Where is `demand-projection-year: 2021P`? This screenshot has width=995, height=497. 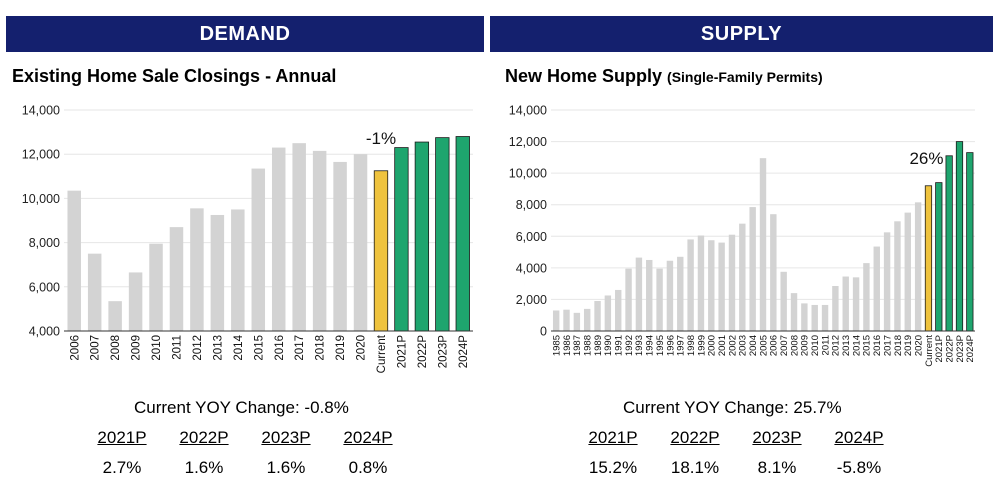 demand-projection-year: 2021P is located at coordinates (122, 437).